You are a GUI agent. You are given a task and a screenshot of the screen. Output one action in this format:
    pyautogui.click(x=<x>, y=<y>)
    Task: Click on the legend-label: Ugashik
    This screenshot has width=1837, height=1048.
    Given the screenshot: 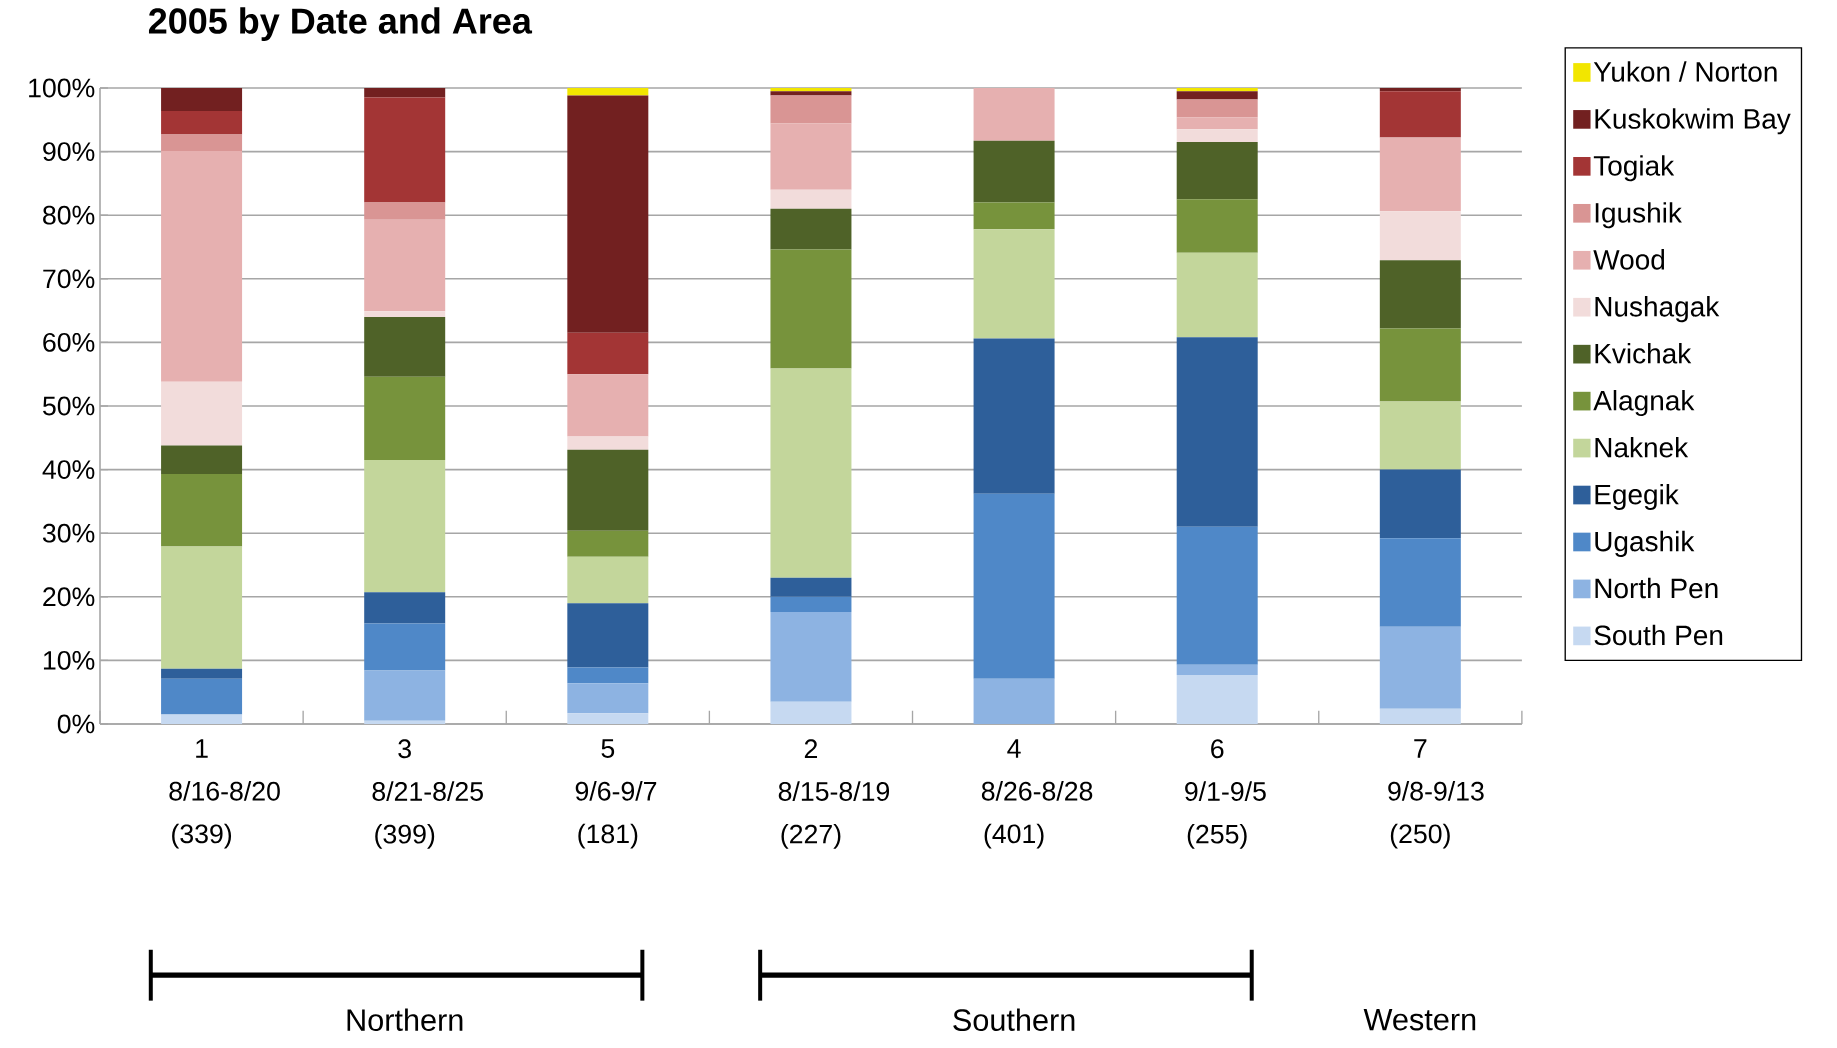 What is the action you would take?
    pyautogui.click(x=1645, y=543)
    